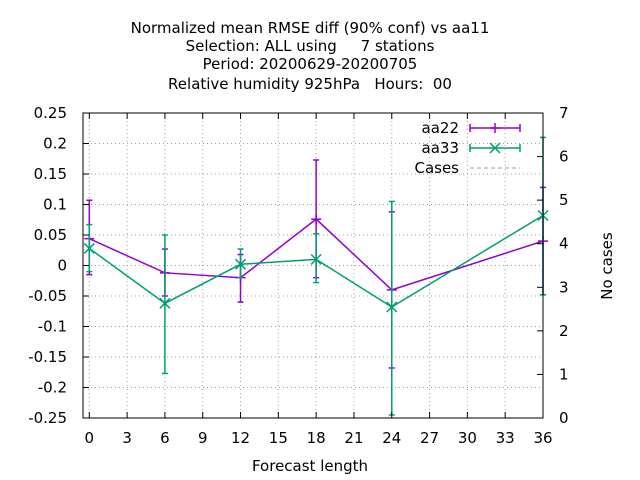 This screenshot has height=480, width=640. I want to click on x-tick-label: 9, so click(203, 438).